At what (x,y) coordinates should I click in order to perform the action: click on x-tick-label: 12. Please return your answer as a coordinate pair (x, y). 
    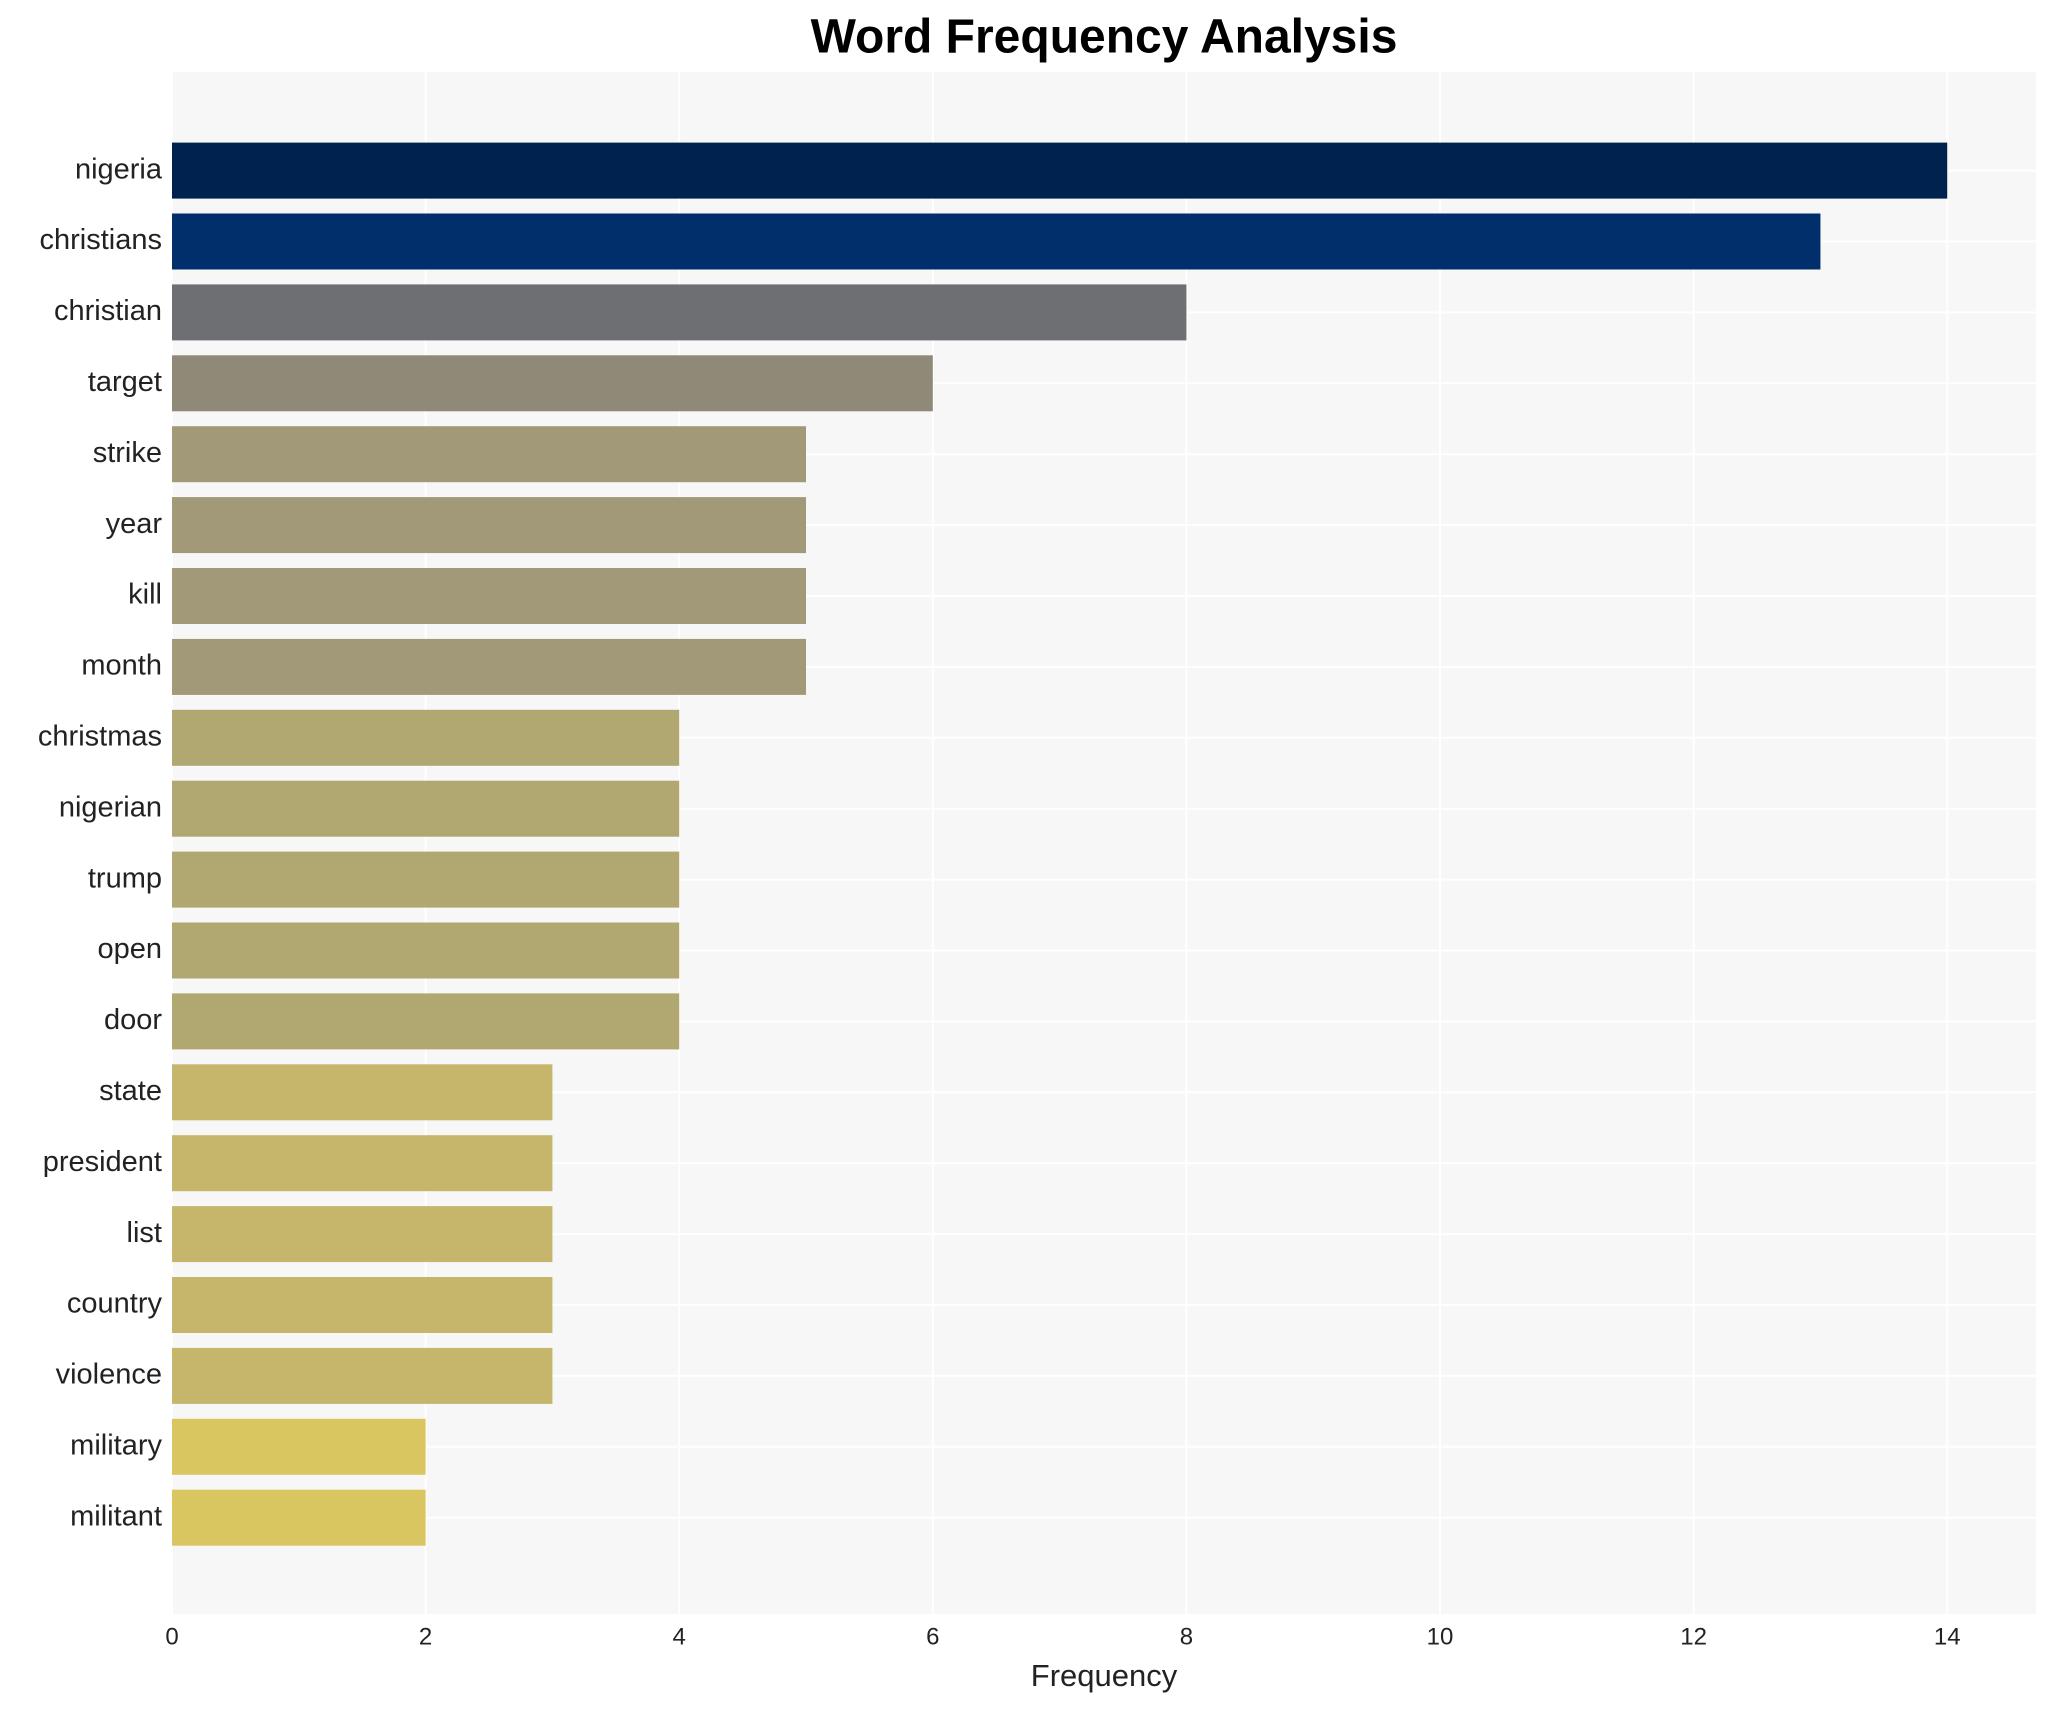
    Looking at the image, I should click on (1693, 1636).